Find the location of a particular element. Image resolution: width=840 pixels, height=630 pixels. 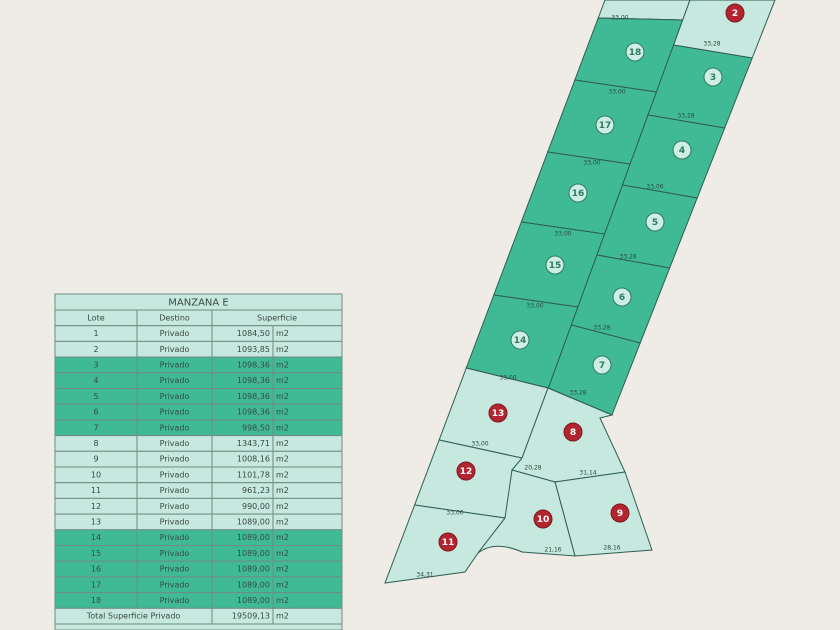

table-row-cut is located at coordinates (198, 626).